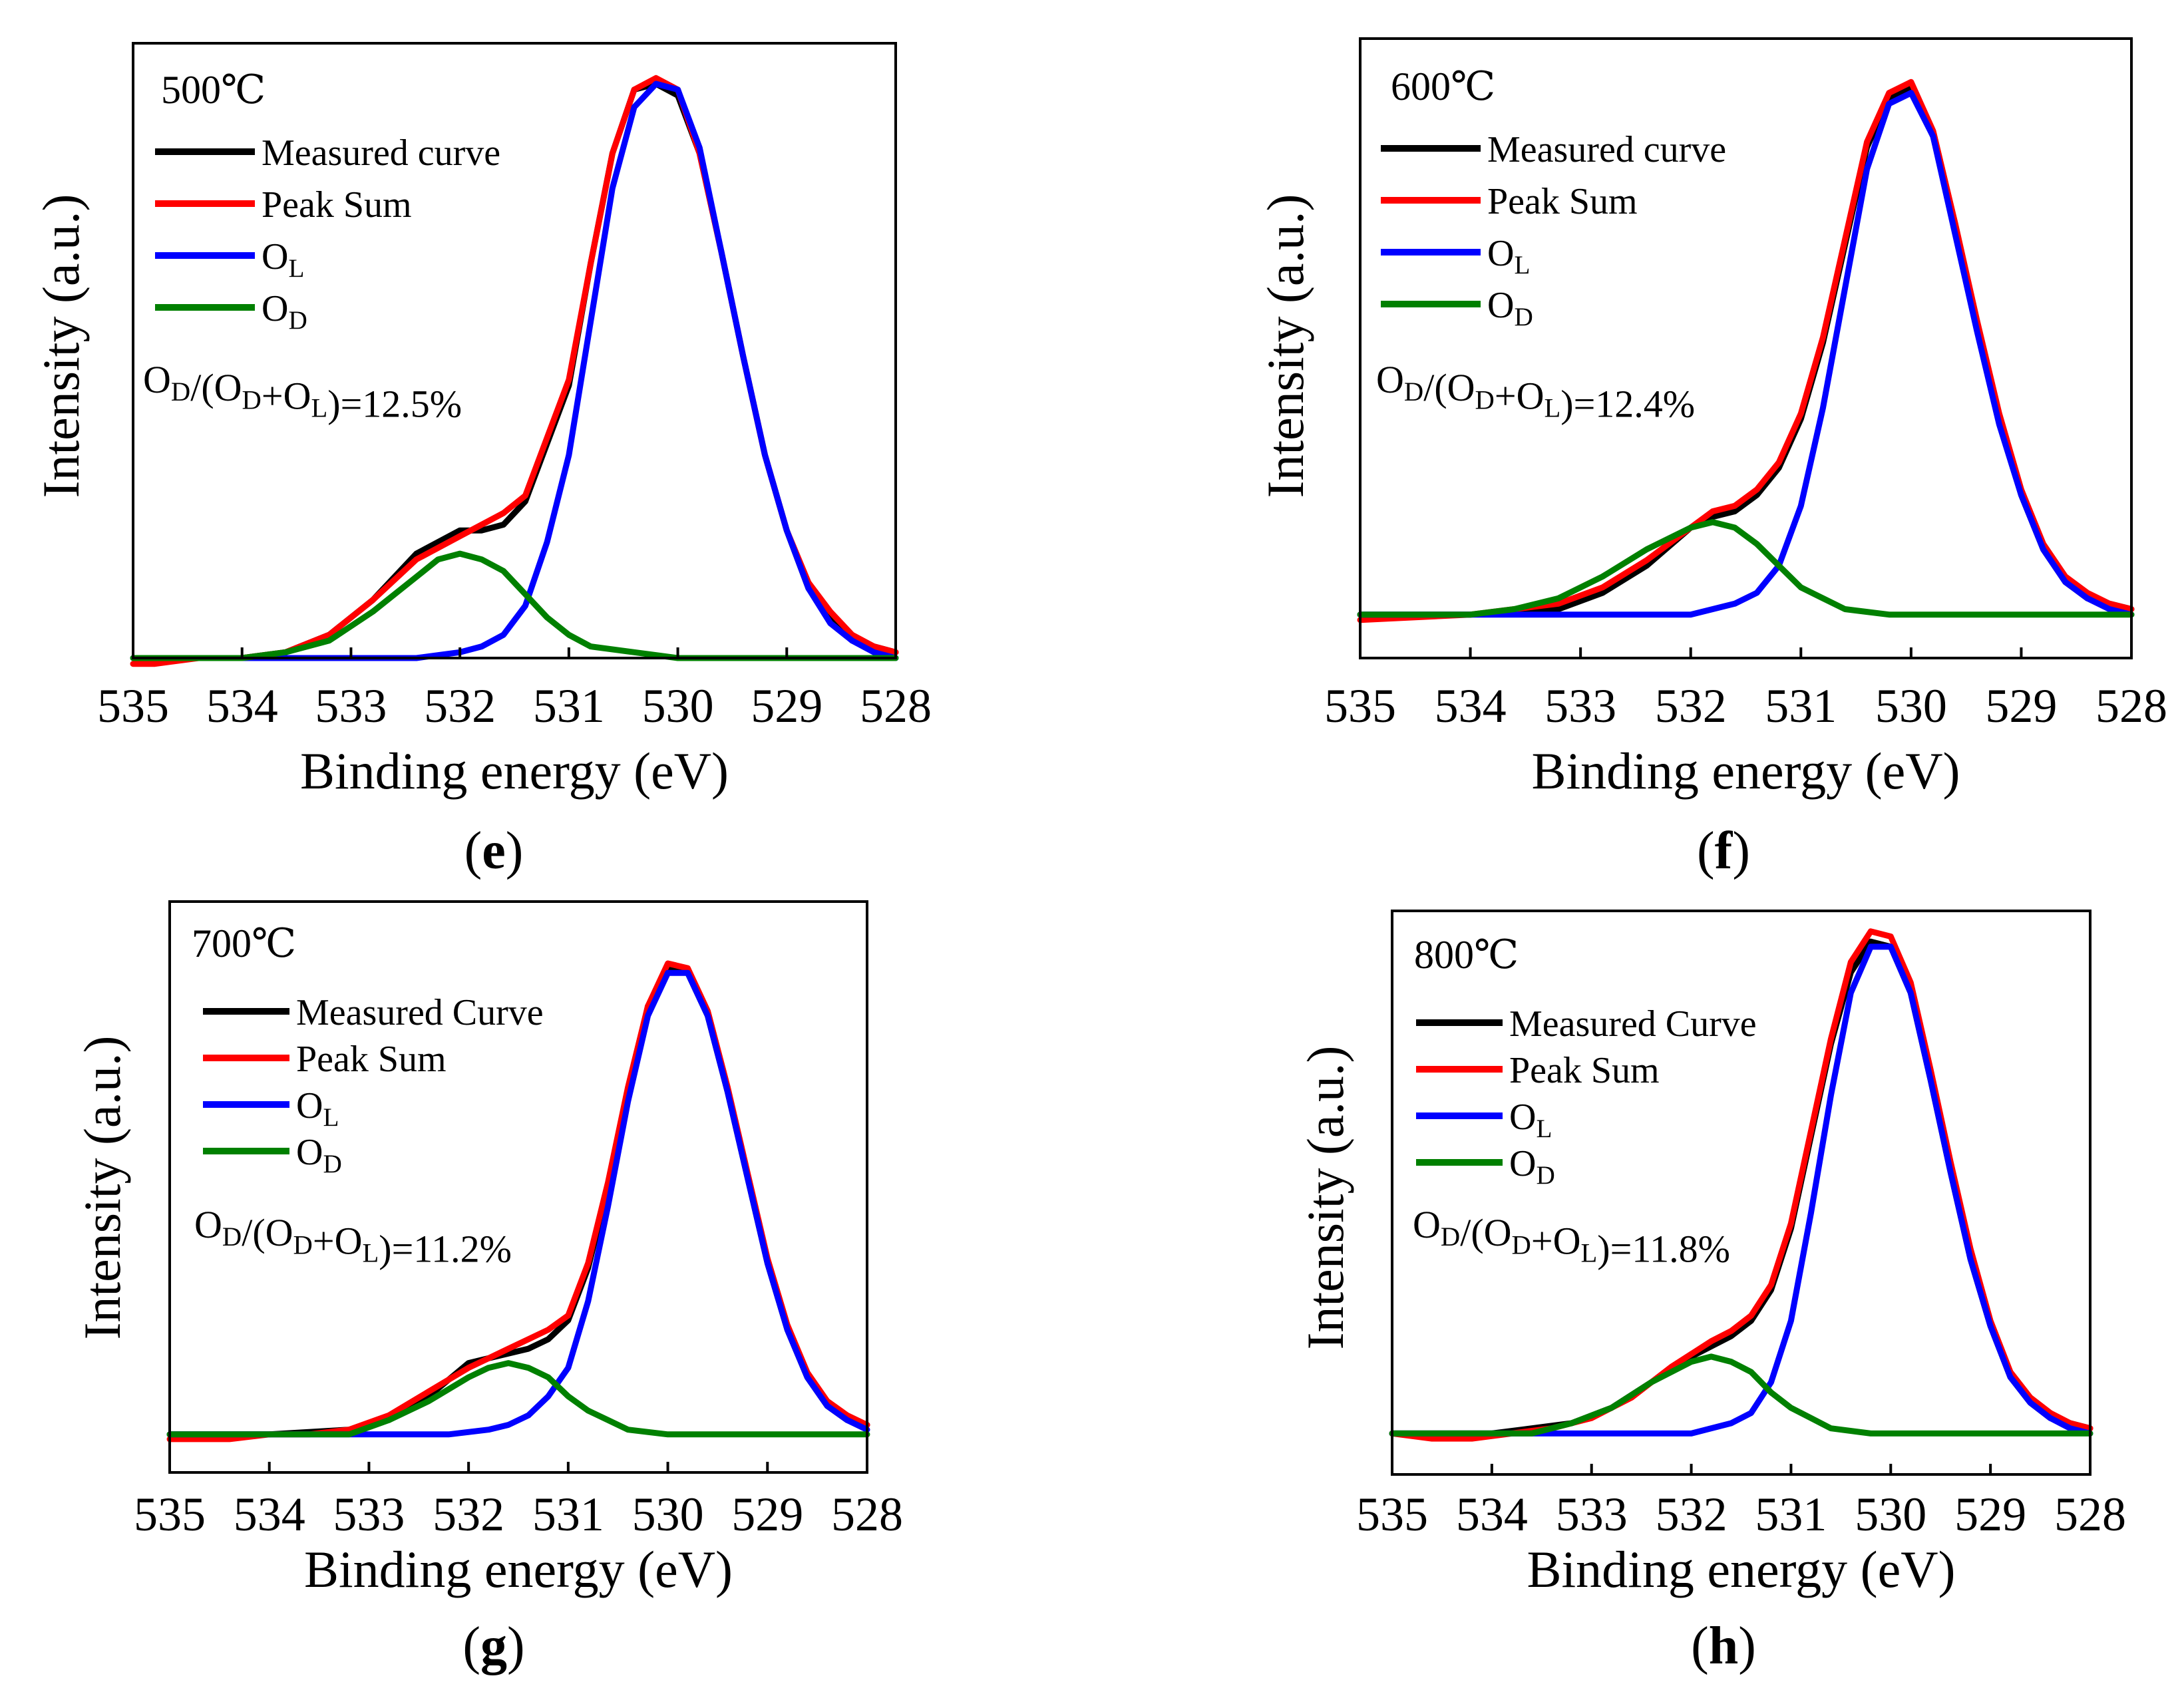  Describe the element at coordinates (1723, 1646) in the screenshot. I see `panel-caption: (h)` at that location.